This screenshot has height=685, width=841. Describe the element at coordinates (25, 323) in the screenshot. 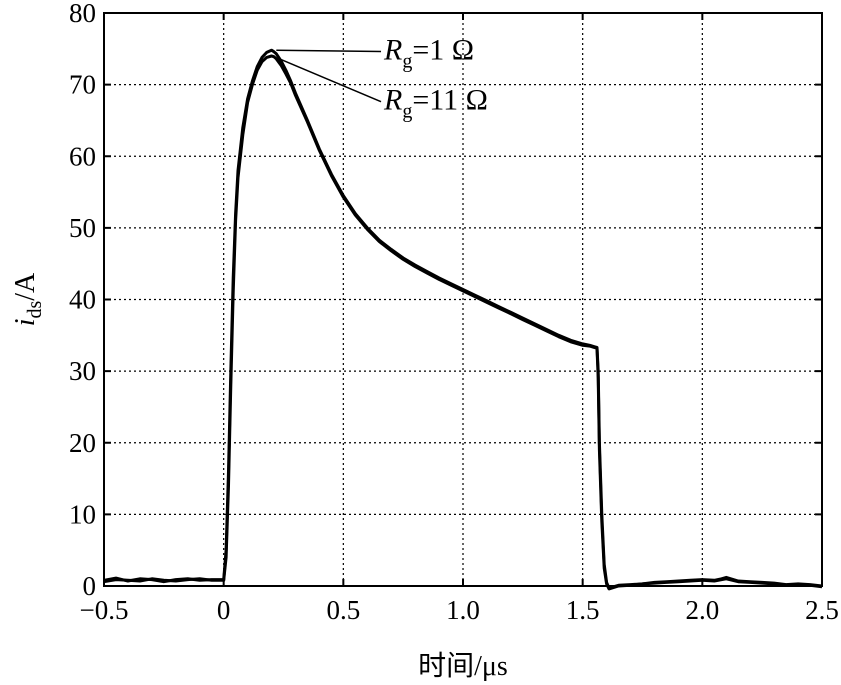

I see `y-axis-label-var: i` at that location.